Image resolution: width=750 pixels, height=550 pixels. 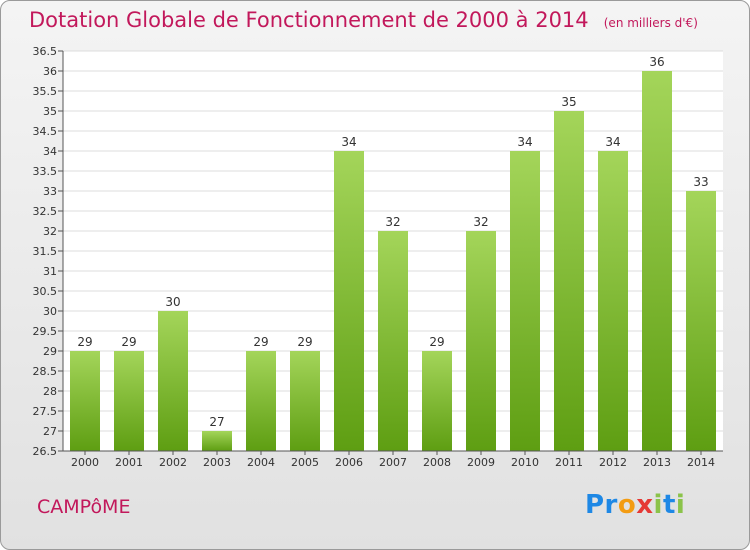 What do you see at coordinates (50, 391) in the screenshot?
I see `y-tick-label: 28` at bounding box center [50, 391].